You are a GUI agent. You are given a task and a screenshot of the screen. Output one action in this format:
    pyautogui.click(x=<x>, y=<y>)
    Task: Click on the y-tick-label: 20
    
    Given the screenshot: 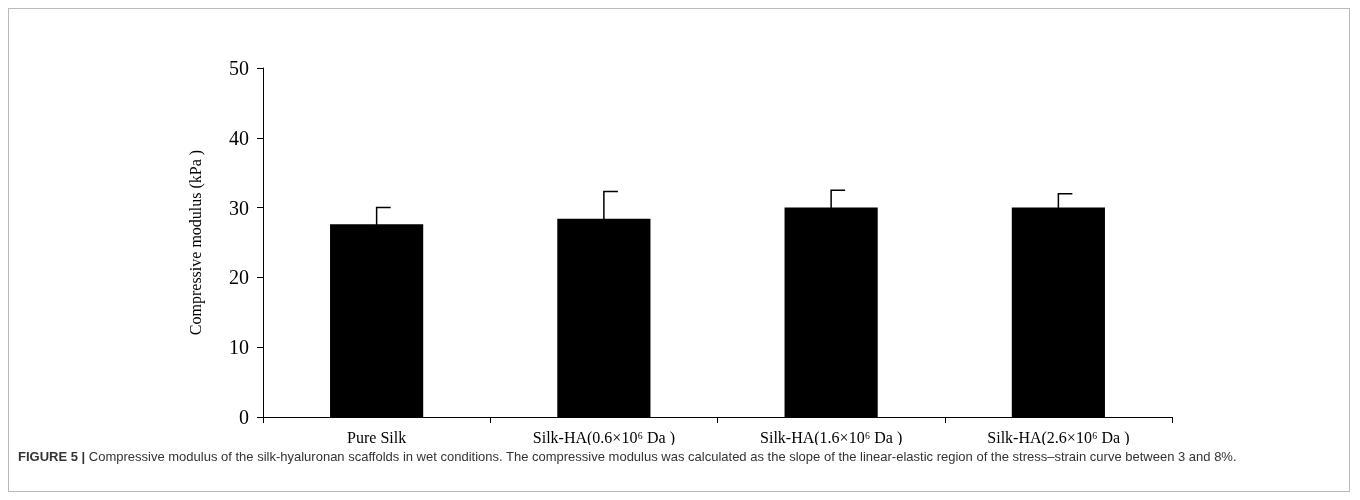 What is the action you would take?
    pyautogui.click(x=239, y=277)
    